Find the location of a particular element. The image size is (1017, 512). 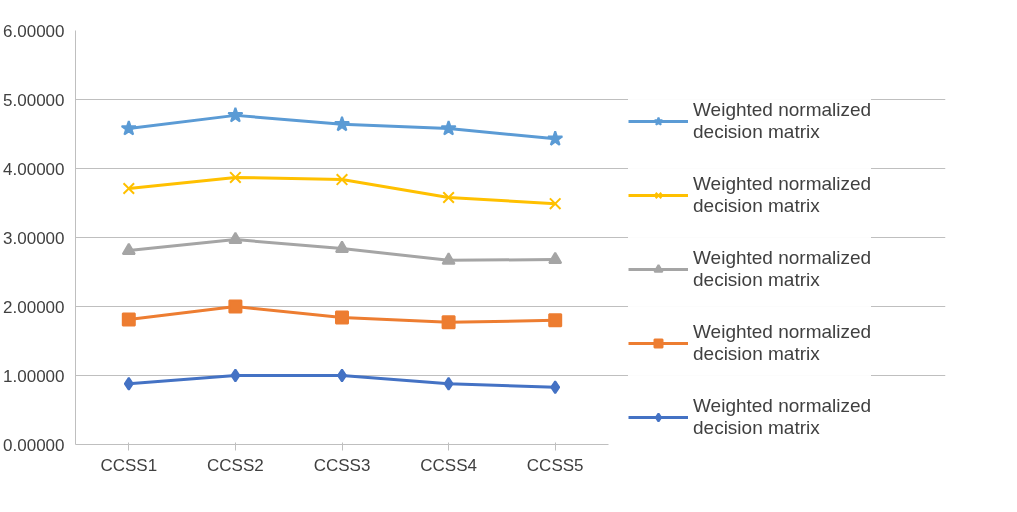

x-tick-label: CCSS1 is located at coordinates (129, 465).